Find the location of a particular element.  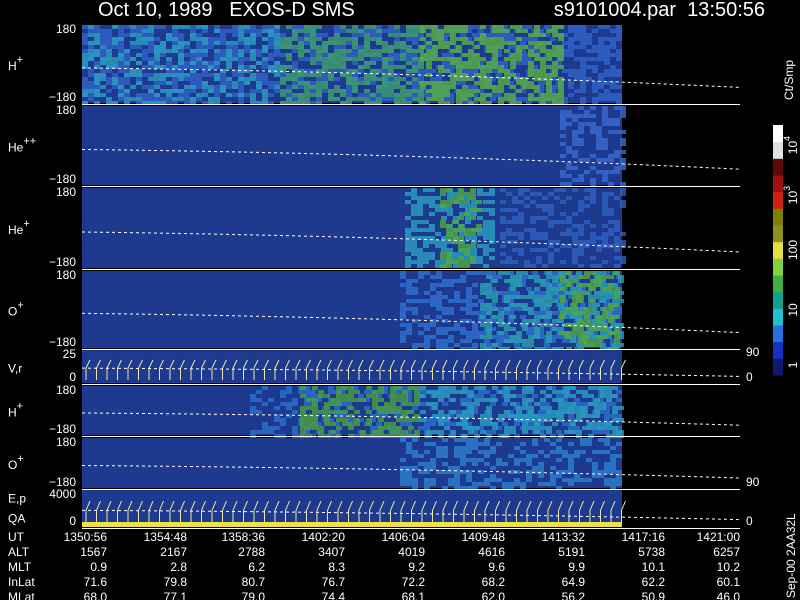

file-label: s9101004.par 13:50:56 is located at coordinates (659, 10).